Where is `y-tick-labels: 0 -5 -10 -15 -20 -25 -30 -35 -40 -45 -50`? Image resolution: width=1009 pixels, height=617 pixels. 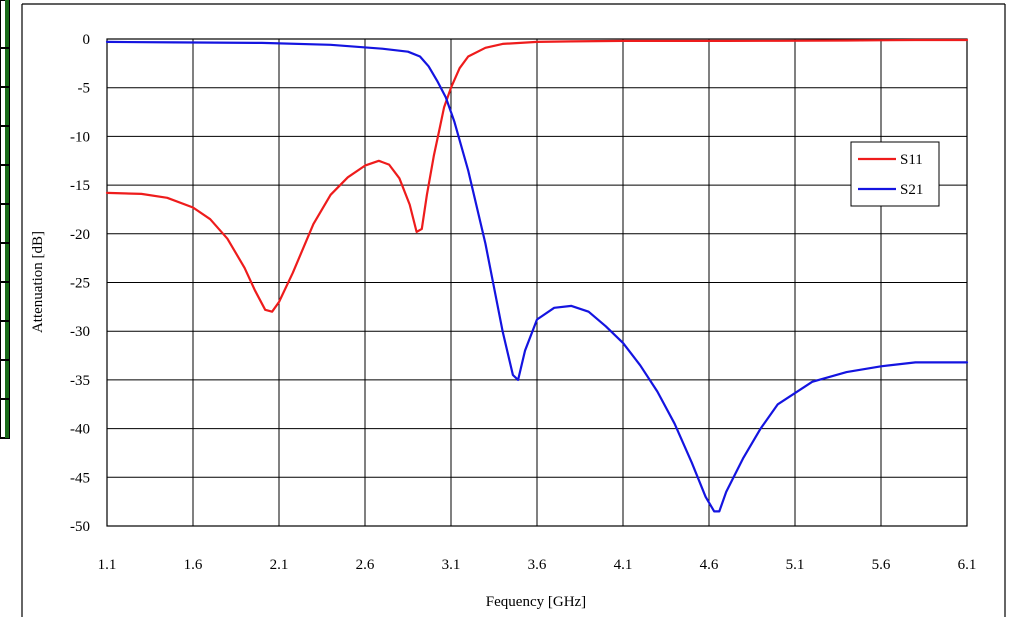
y-tick-labels: 0 -5 -10 -15 -20 -25 -30 -35 -40 -45 -50 is located at coordinates (80, 283).